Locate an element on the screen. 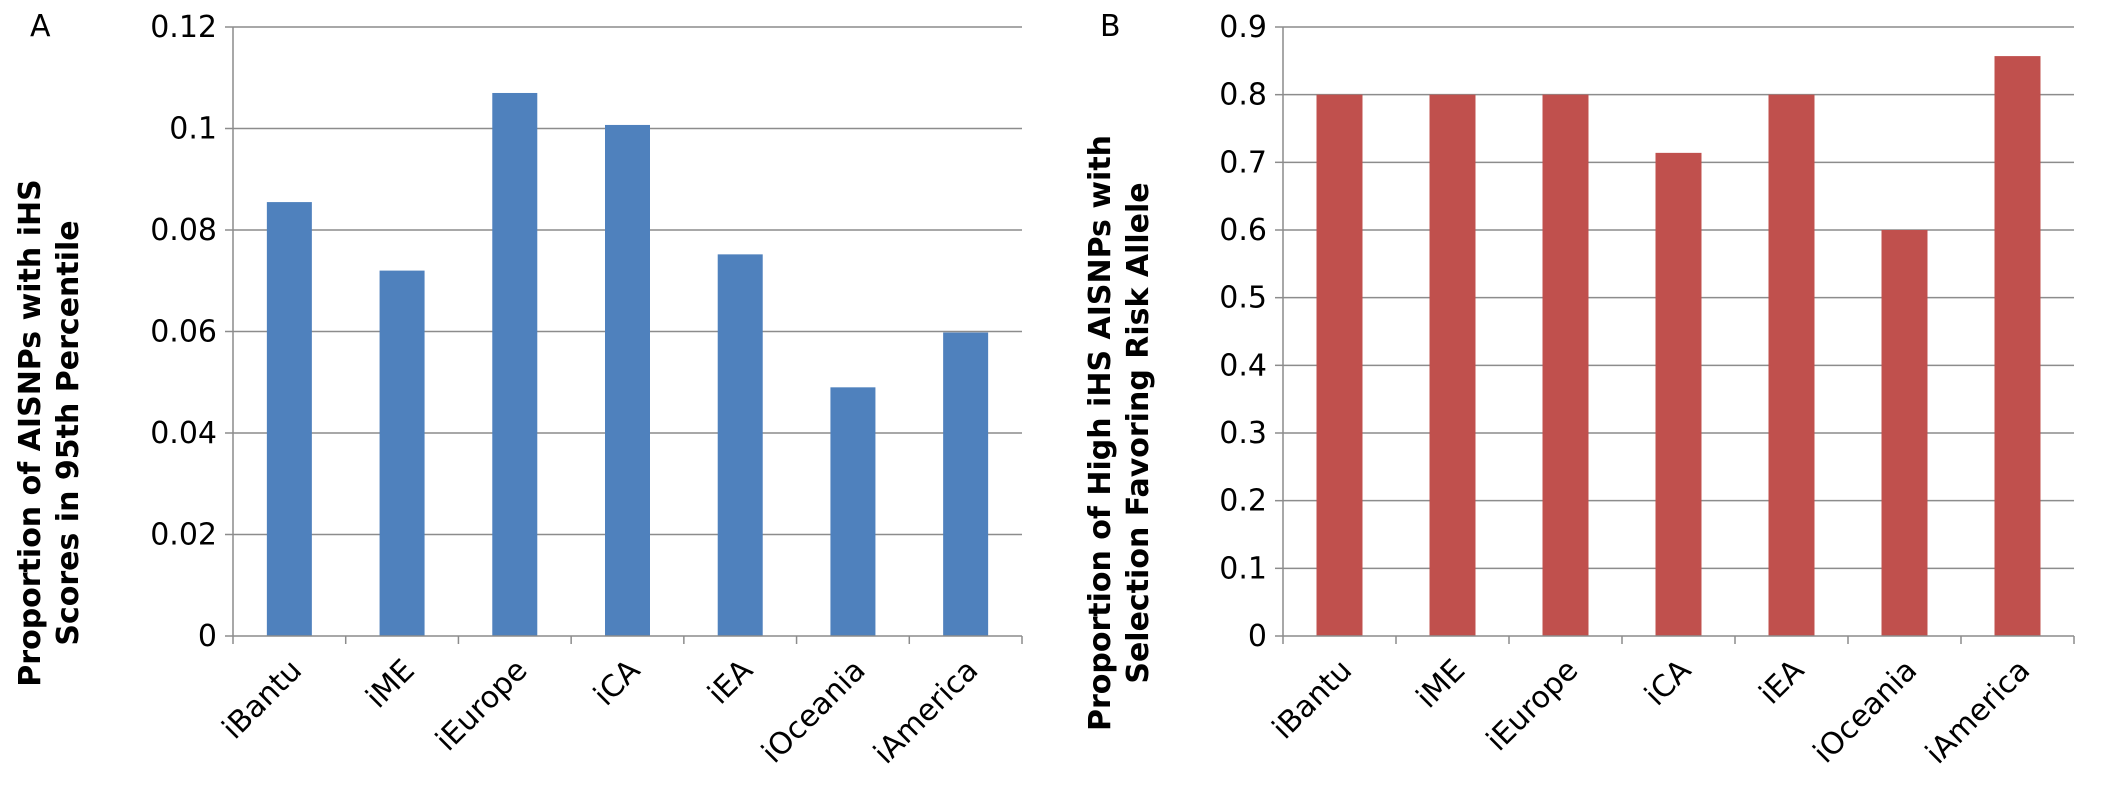 This screenshot has height=800, width=2106. x-tick-label-b-6: iAmerica is located at coordinates (1978, 712).